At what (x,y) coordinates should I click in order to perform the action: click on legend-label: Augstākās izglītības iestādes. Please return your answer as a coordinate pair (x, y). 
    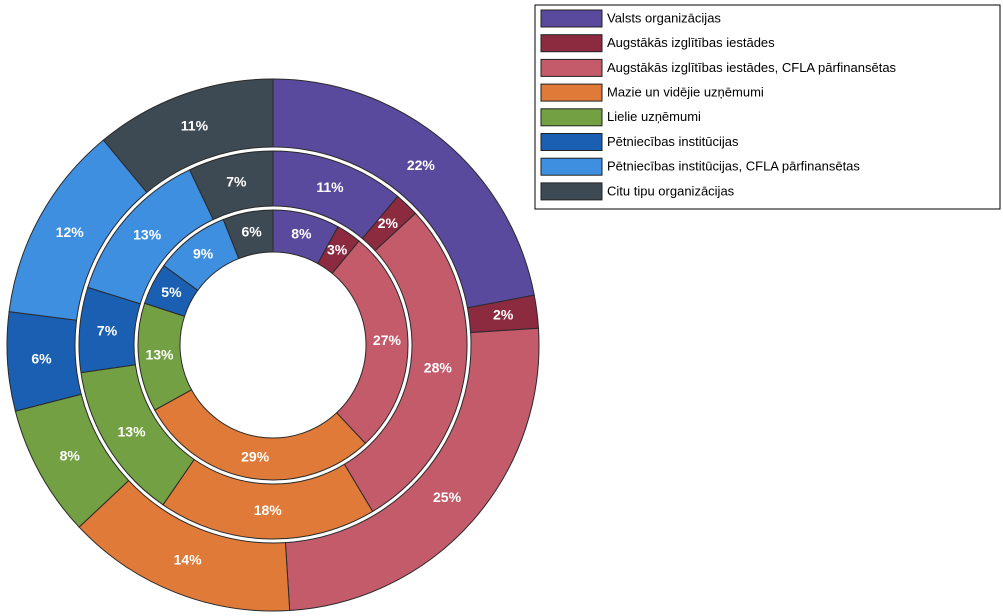
    Looking at the image, I should click on (691, 42).